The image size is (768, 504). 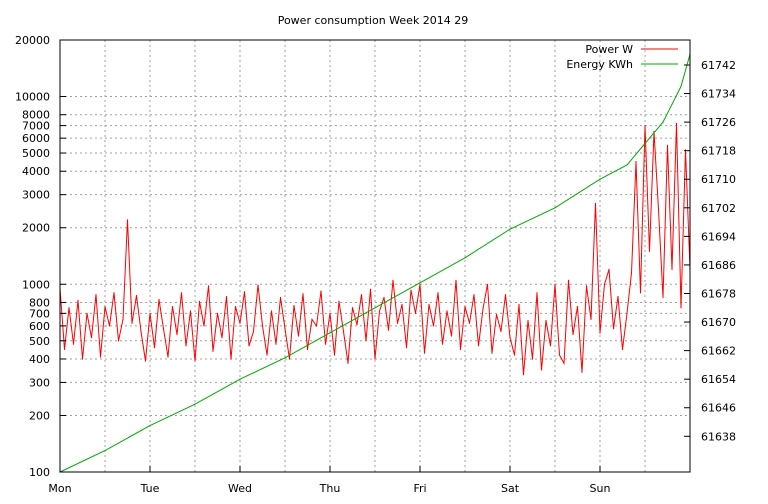 I want to click on y-right-tick-label: 61710, so click(x=718, y=179).